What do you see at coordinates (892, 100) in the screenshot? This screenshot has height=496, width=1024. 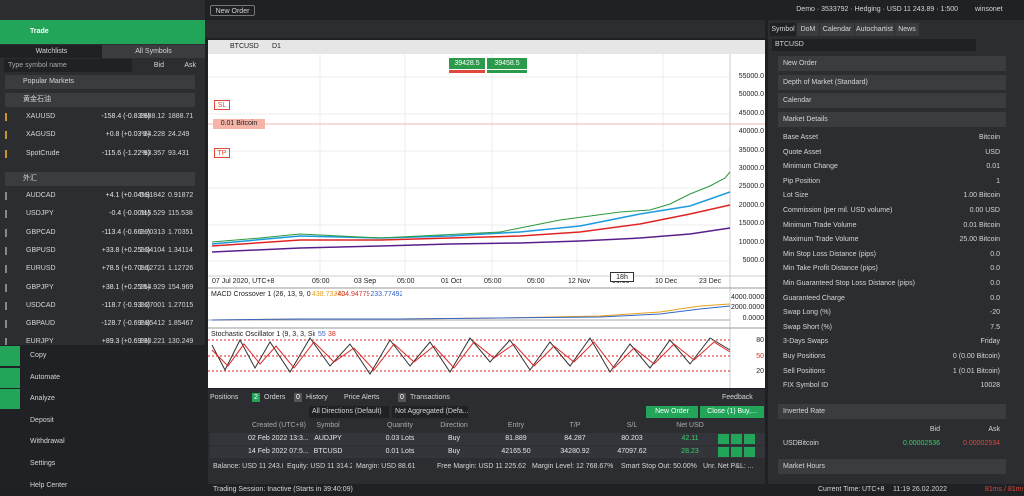 I see `section-header: Calendar` at bounding box center [892, 100].